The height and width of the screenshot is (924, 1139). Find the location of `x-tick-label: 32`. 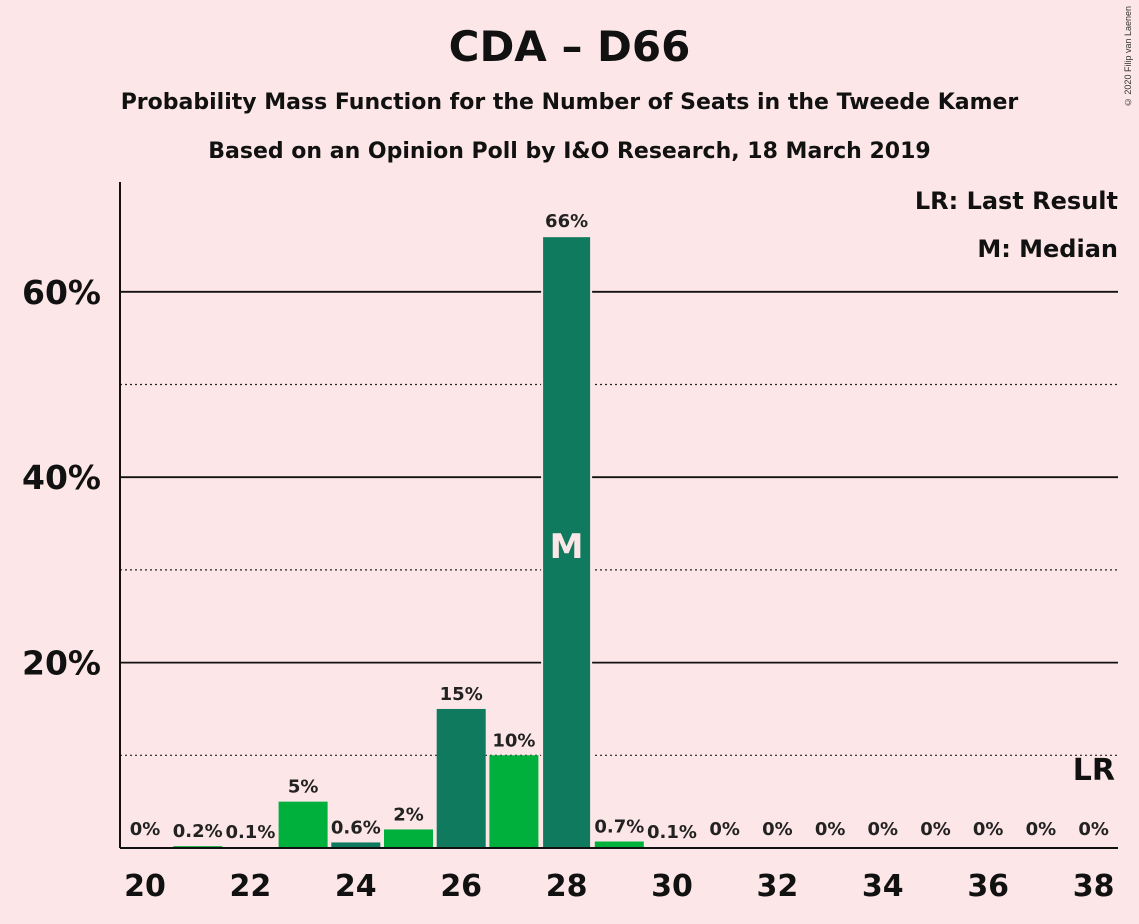

x-tick-label: 32 is located at coordinates (778, 886).